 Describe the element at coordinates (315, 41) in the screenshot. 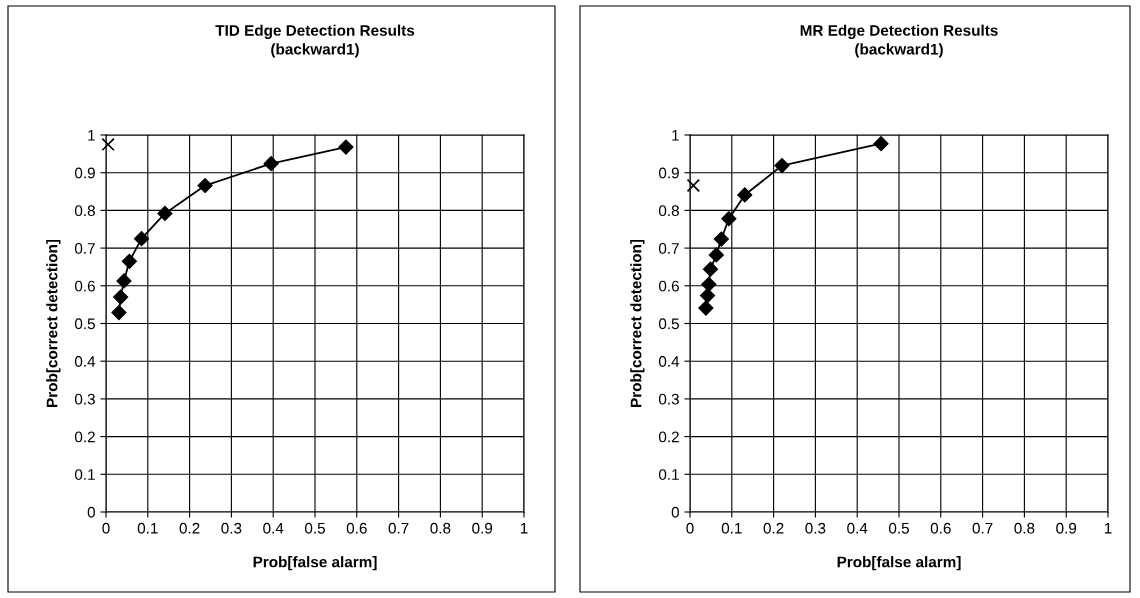

I see `chart-title: TID Edge Detection Results (backward1)` at that location.